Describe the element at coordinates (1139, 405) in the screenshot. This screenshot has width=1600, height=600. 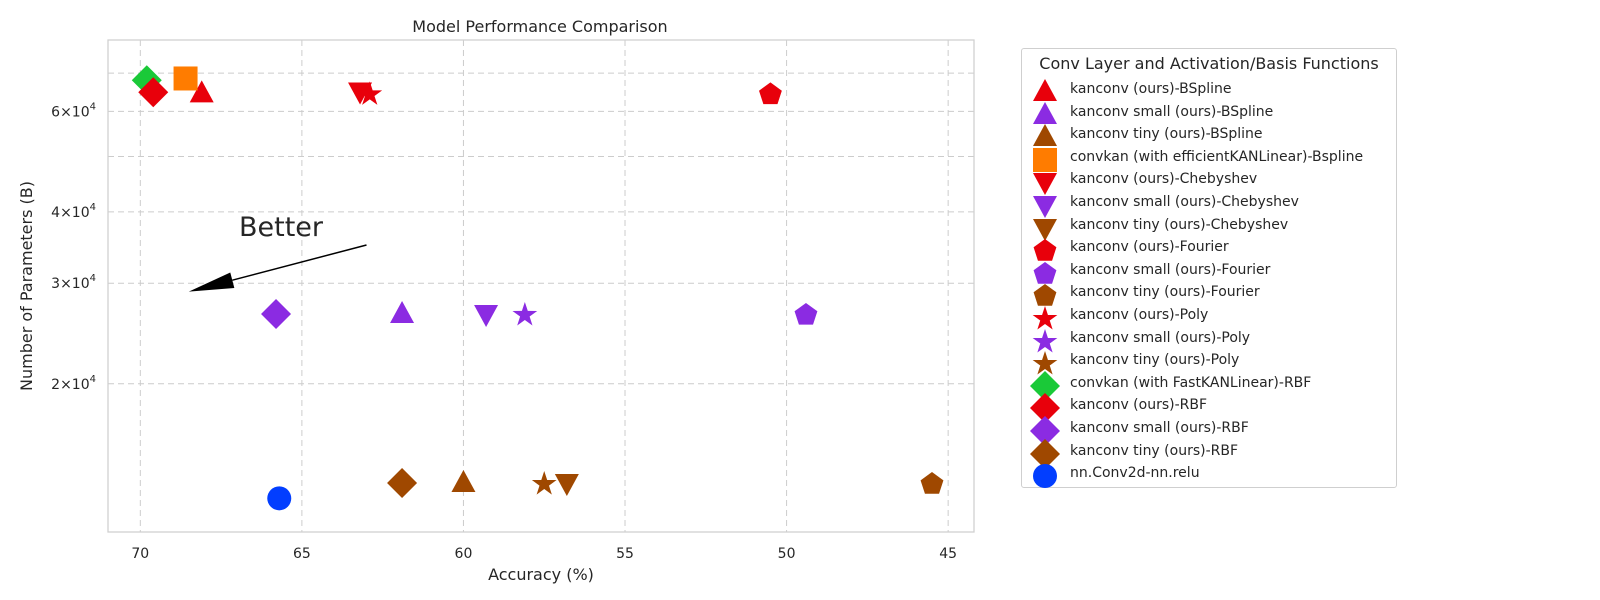
I see `legend-label-14: kanconv (ours)-RBF` at that location.